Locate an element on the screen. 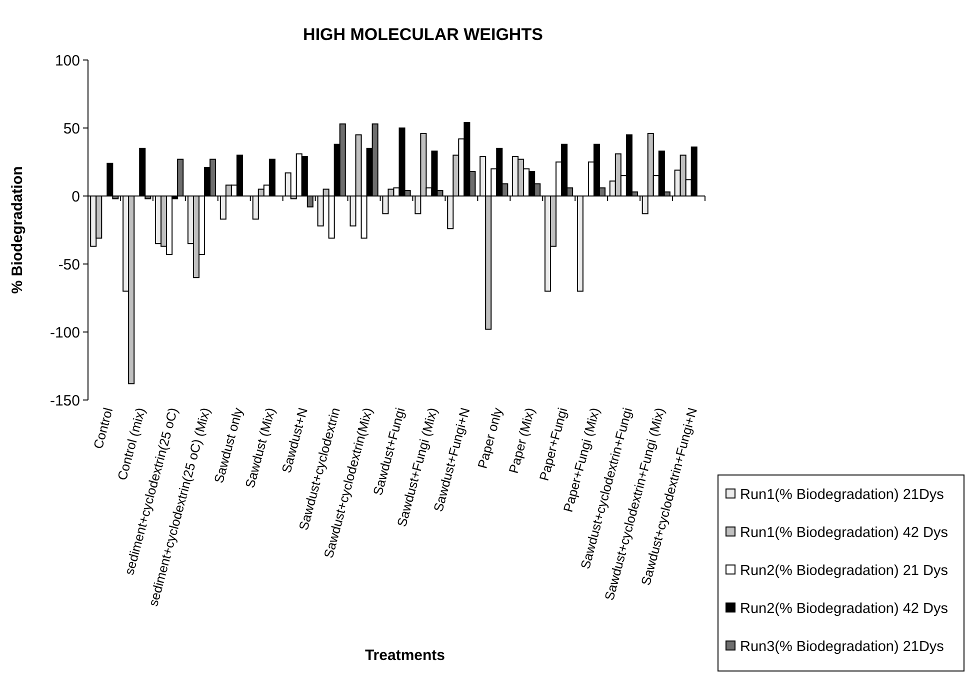 The width and height of the screenshot is (968, 675). y-tick-label: 100 is located at coordinates (67, 61).